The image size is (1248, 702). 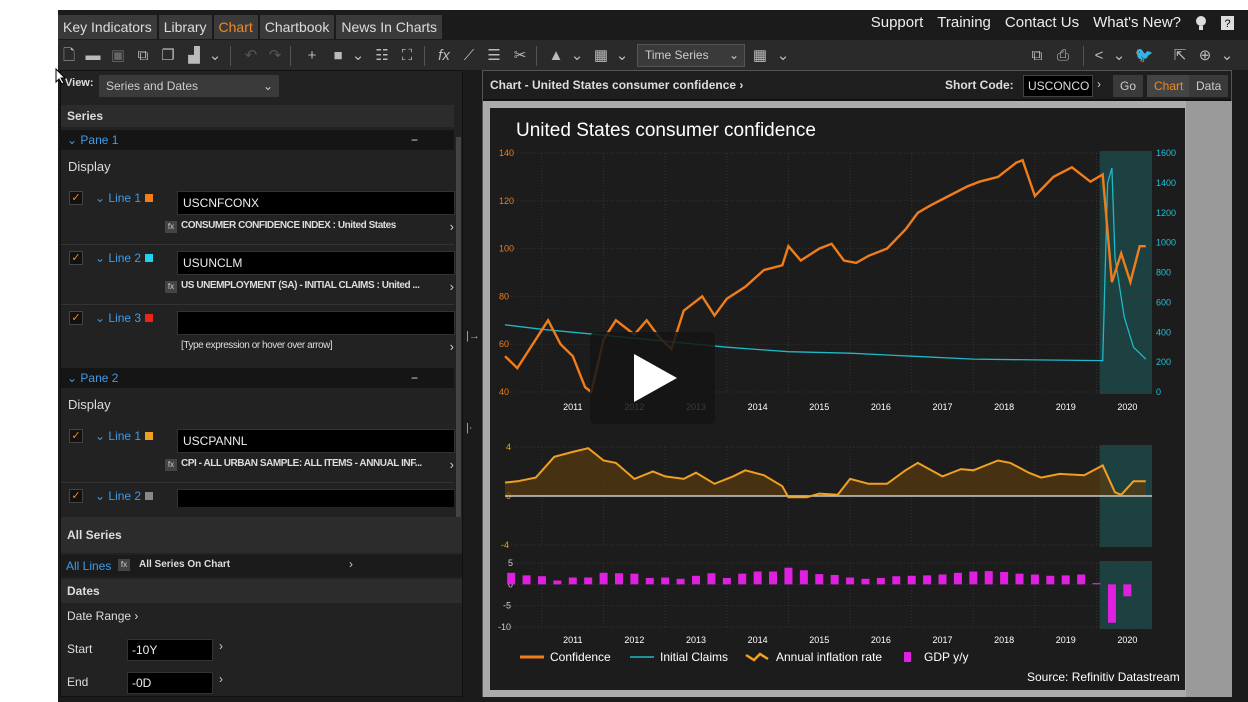 What do you see at coordinates (124, 318) in the screenshot?
I see `line-label: ⌄ Line 3` at bounding box center [124, 318].